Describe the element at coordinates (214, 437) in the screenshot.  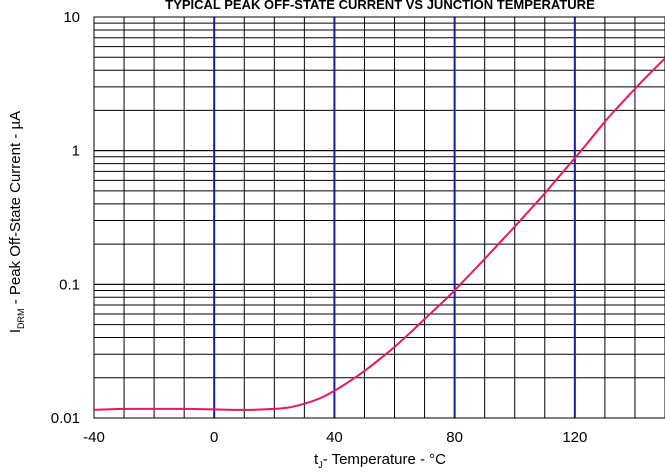
I see `x-tick-label: 0` at that location.